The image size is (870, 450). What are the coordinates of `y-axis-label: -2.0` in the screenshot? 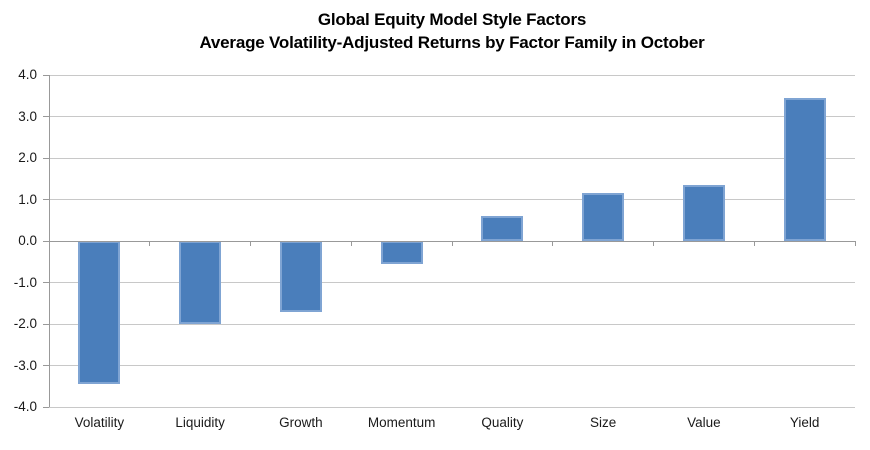 It's located at (25, 323).